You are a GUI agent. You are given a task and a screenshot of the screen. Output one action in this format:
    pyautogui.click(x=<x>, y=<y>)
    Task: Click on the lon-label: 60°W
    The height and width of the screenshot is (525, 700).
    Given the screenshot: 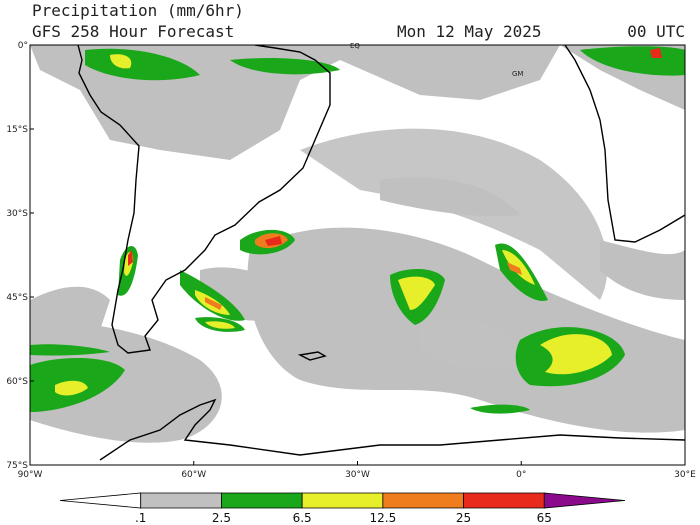 What is the action you would take?
    pyautogui.click(x=193, y=475)
    